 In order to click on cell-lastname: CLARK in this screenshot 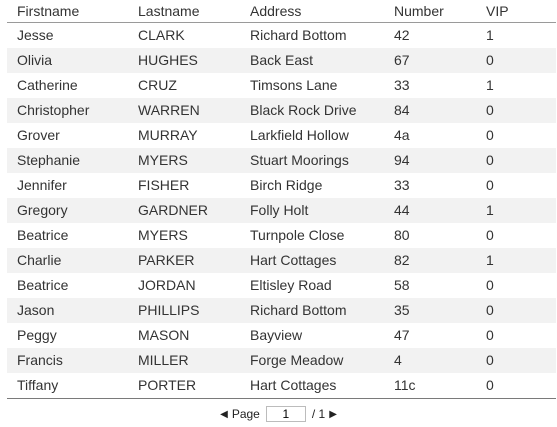, I will do `click(161, 35)`.